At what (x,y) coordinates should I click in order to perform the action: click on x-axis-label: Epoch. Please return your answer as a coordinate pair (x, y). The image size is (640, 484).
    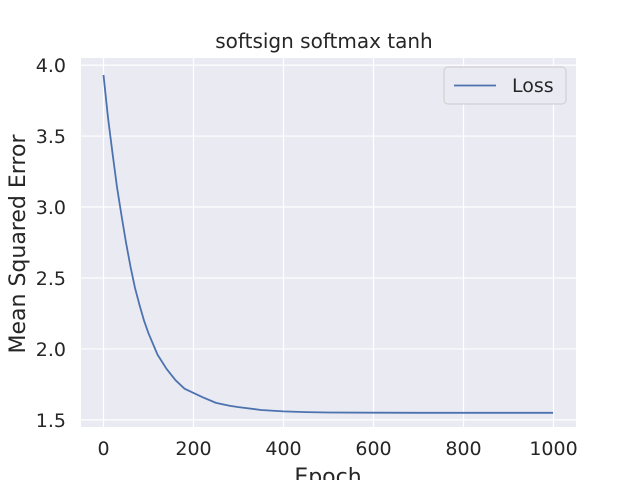
    Looking at the image, I should click on (327, 472).